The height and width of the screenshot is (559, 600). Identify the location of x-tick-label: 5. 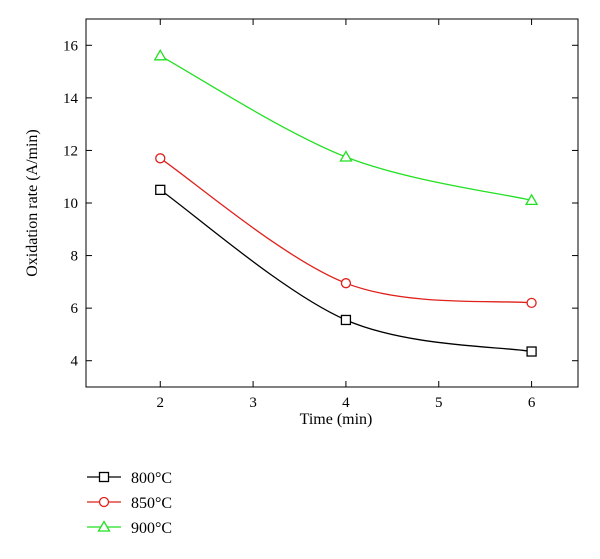
(439, 403).